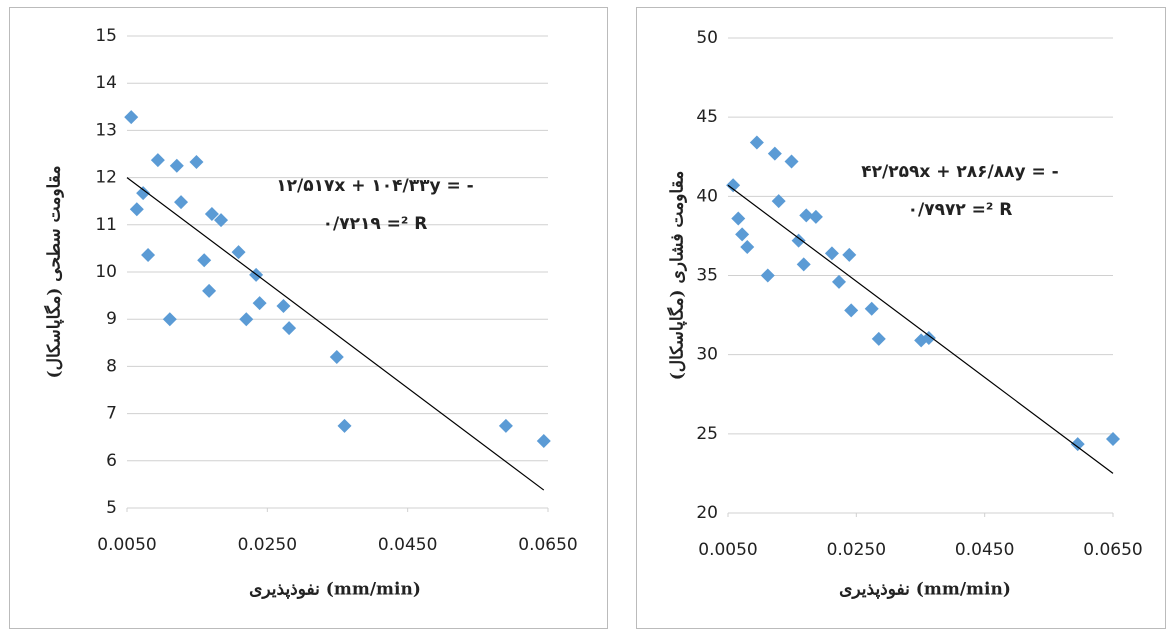  I want to click on y-tick-label: 5, so click(111, 508).